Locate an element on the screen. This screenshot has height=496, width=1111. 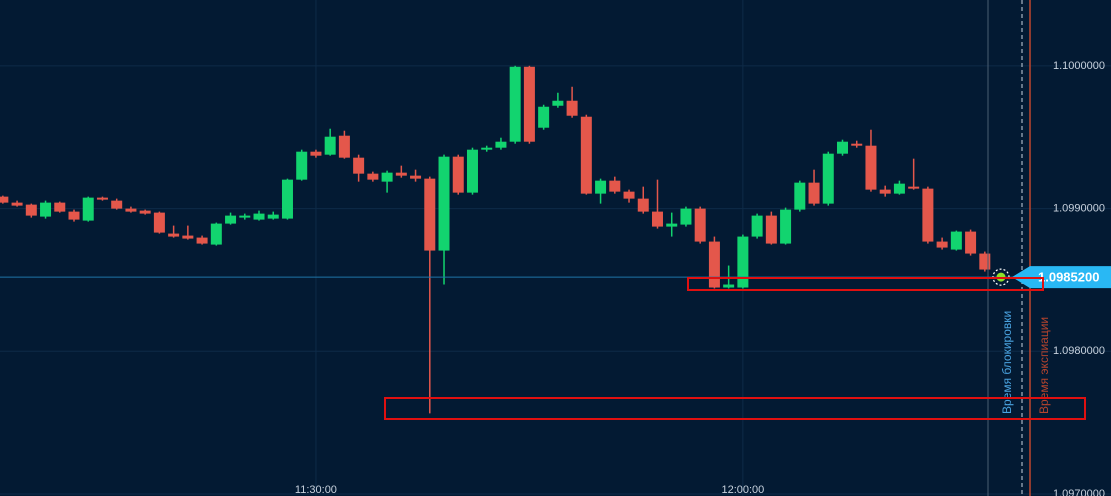
x-tick-label: 12:00:00 is located at coordinates (742, 490).